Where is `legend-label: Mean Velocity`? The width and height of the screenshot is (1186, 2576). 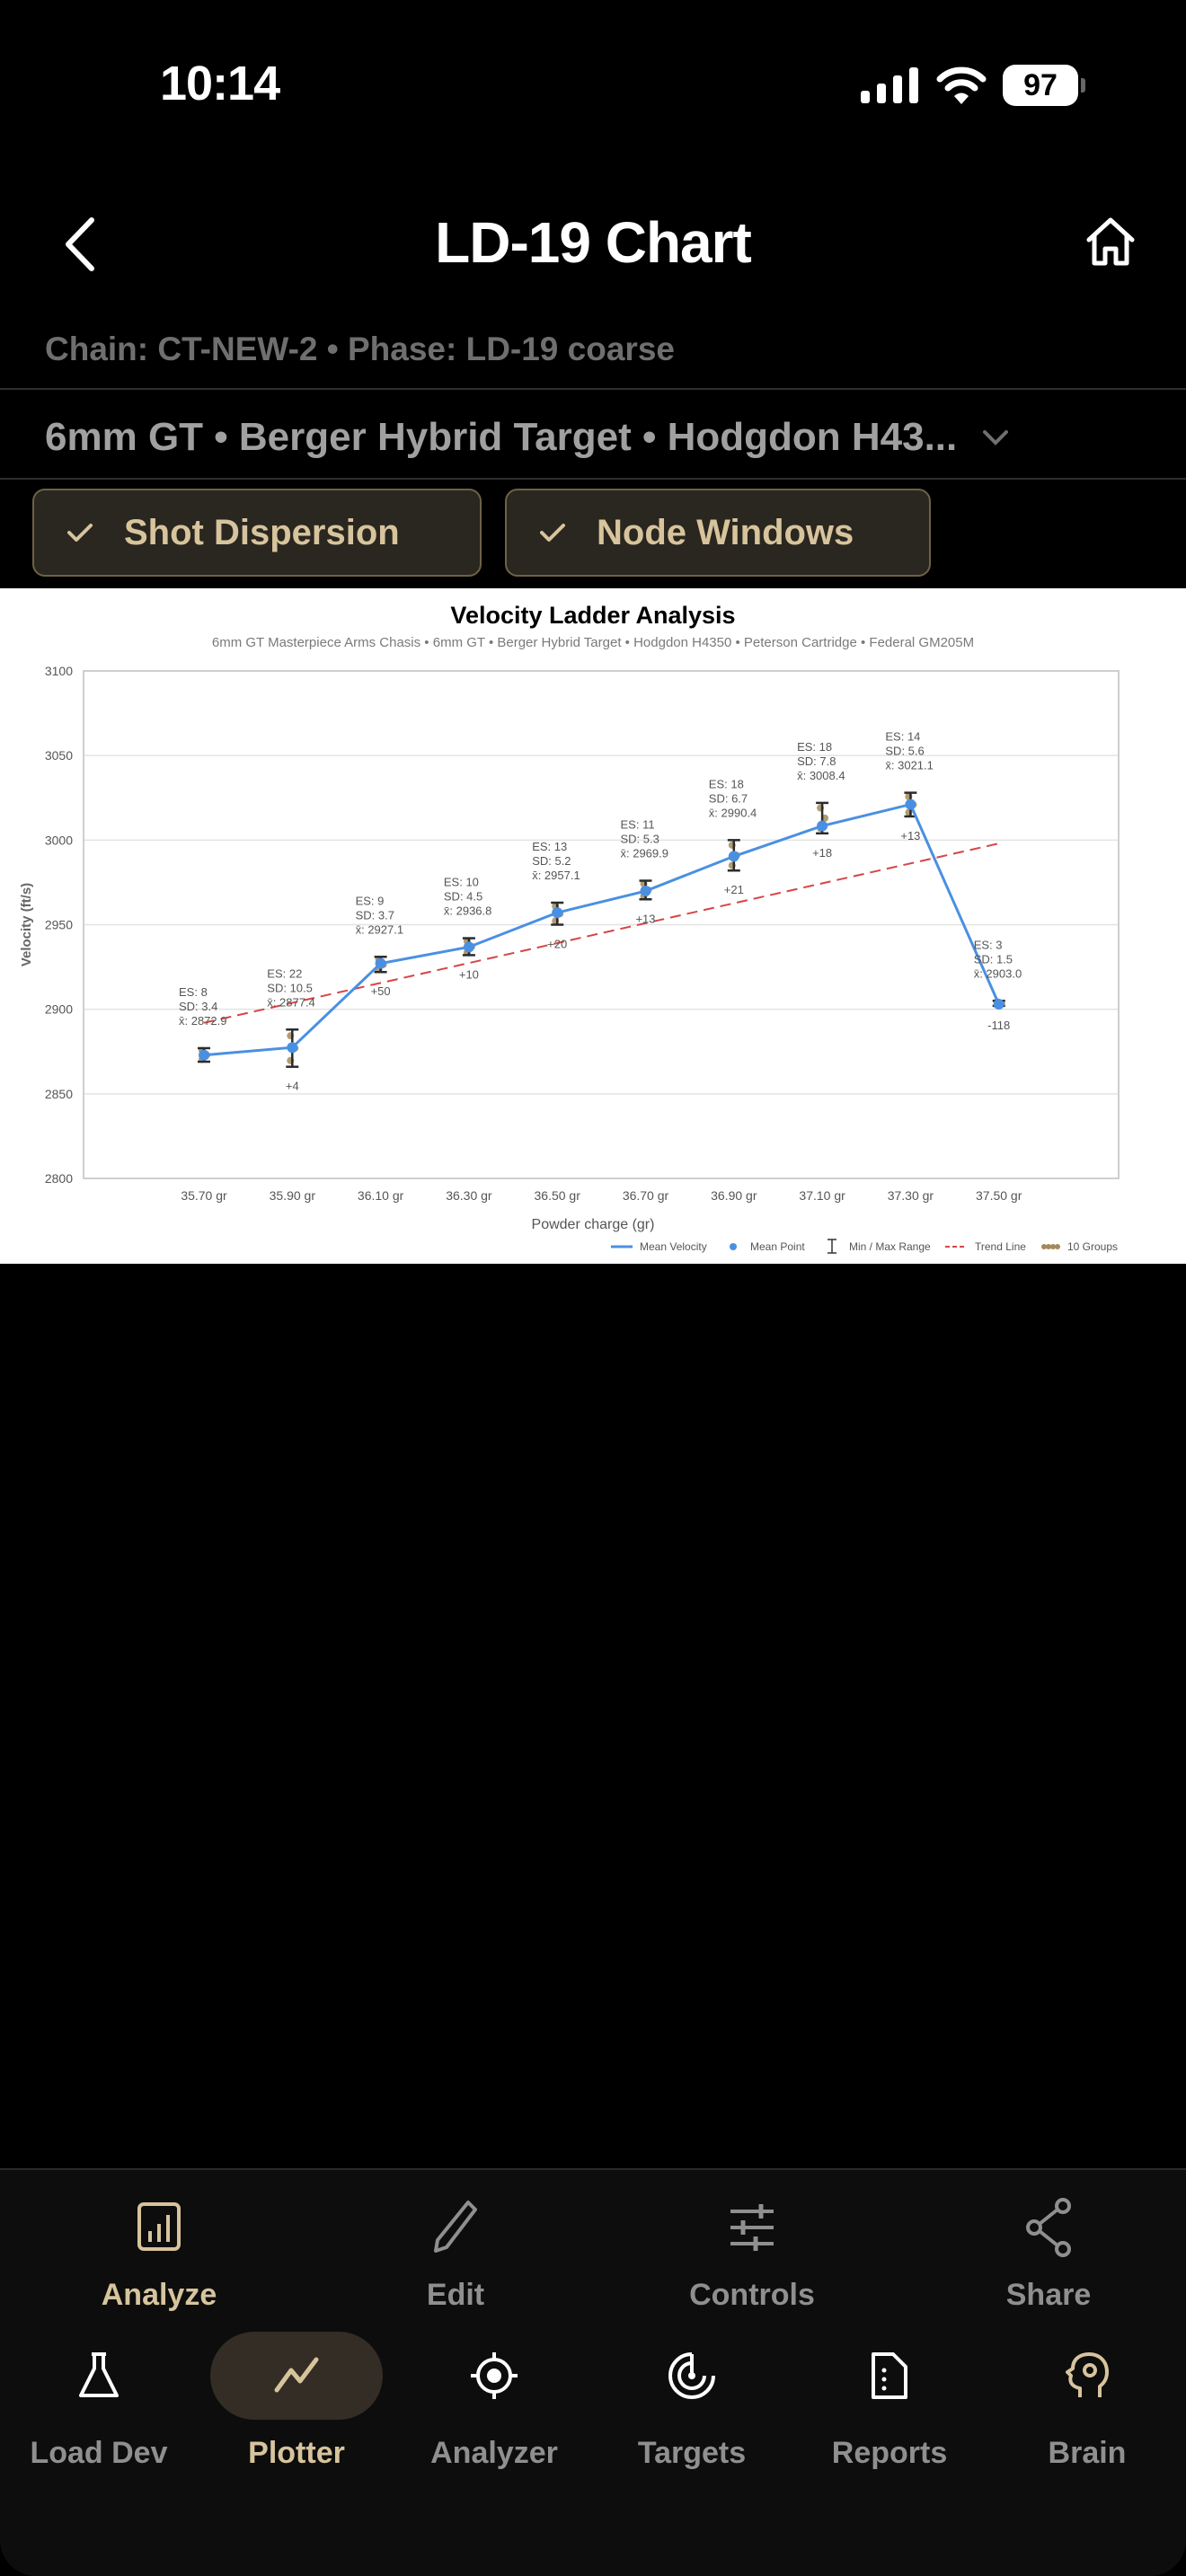
legend-label: Mean Velocity is located at coordinates (673, 1246).